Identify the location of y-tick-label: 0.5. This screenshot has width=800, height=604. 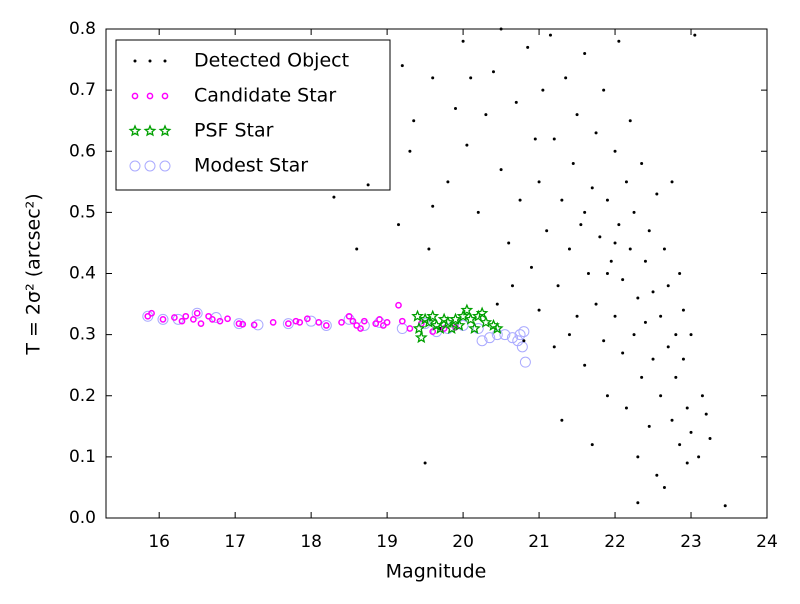
(82, 212).